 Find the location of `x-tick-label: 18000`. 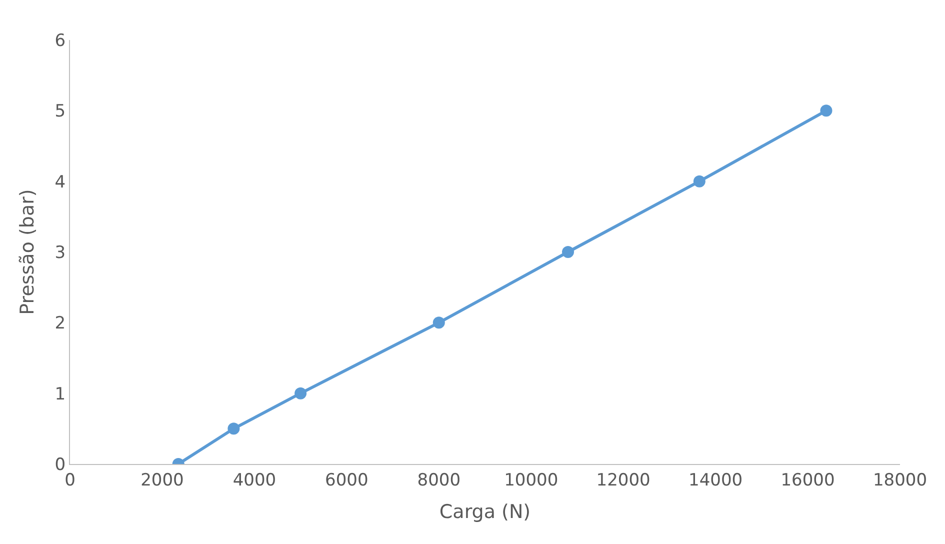

x-tick-label: 18000 is located at coordinates (900, 480).